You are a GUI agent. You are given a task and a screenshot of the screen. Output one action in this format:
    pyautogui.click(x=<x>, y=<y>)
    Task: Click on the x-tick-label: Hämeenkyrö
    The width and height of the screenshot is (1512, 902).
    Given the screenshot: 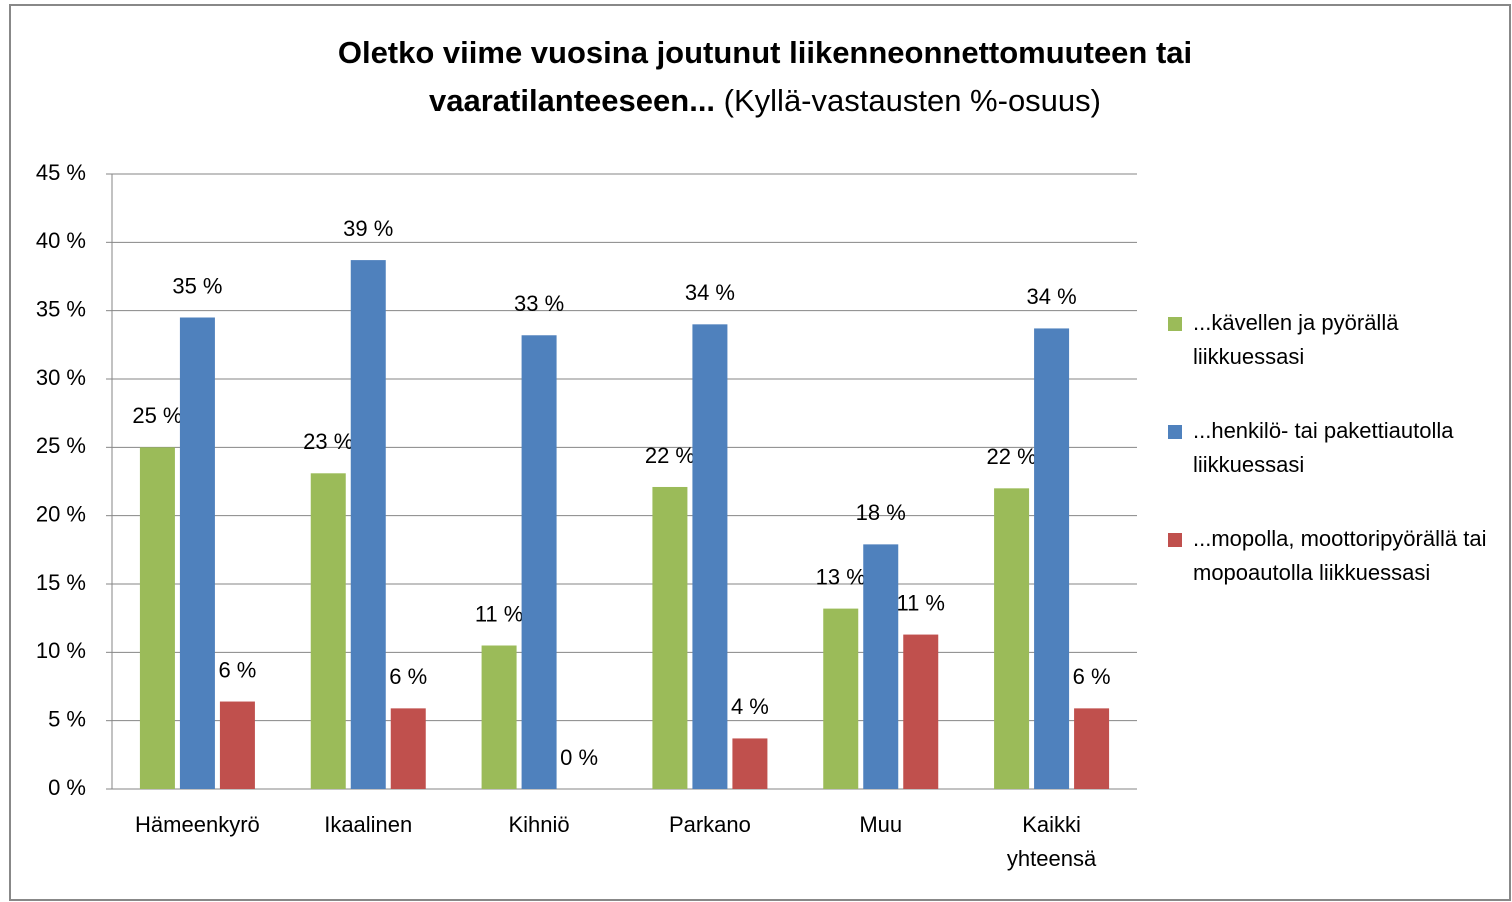 What is the action you would take?
    pyautogui.click(x=197, y=824)
    